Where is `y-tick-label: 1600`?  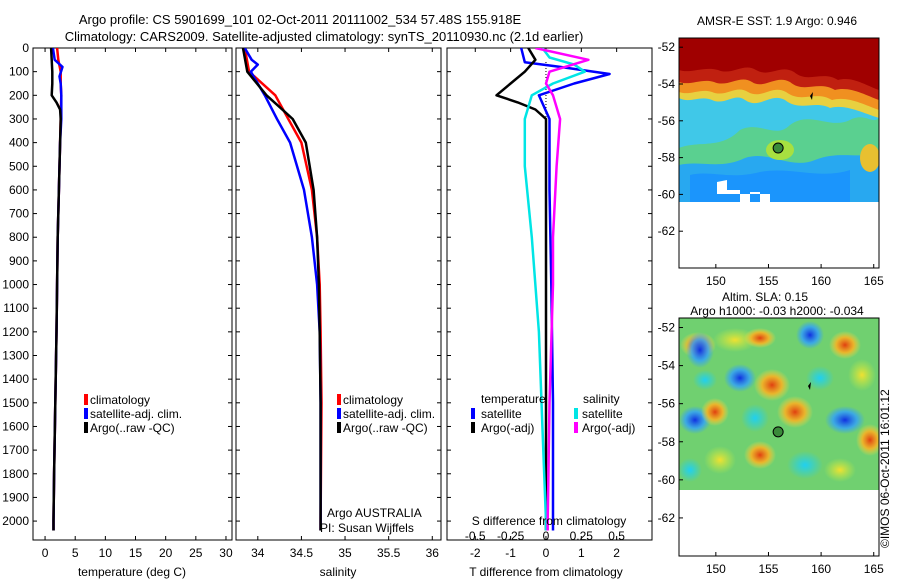 y-tick-label: 1600 is located at coordinates (15, 426).